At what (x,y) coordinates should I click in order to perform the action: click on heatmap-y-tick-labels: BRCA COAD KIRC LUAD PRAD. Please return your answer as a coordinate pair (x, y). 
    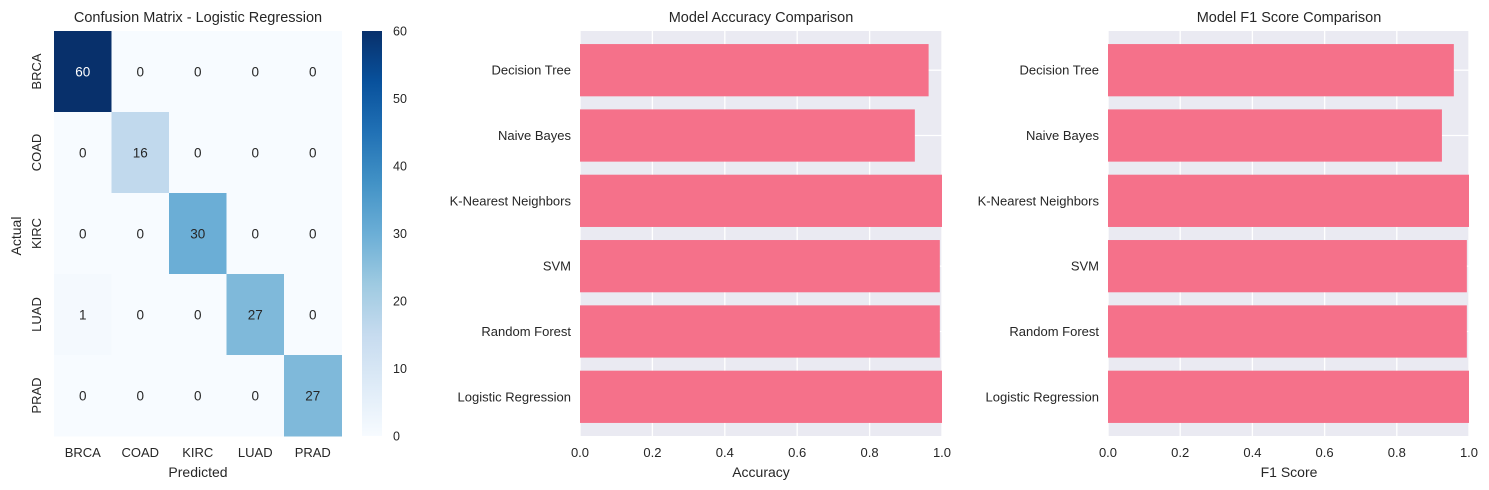
    Looking at the image, I should click on (36, 233).